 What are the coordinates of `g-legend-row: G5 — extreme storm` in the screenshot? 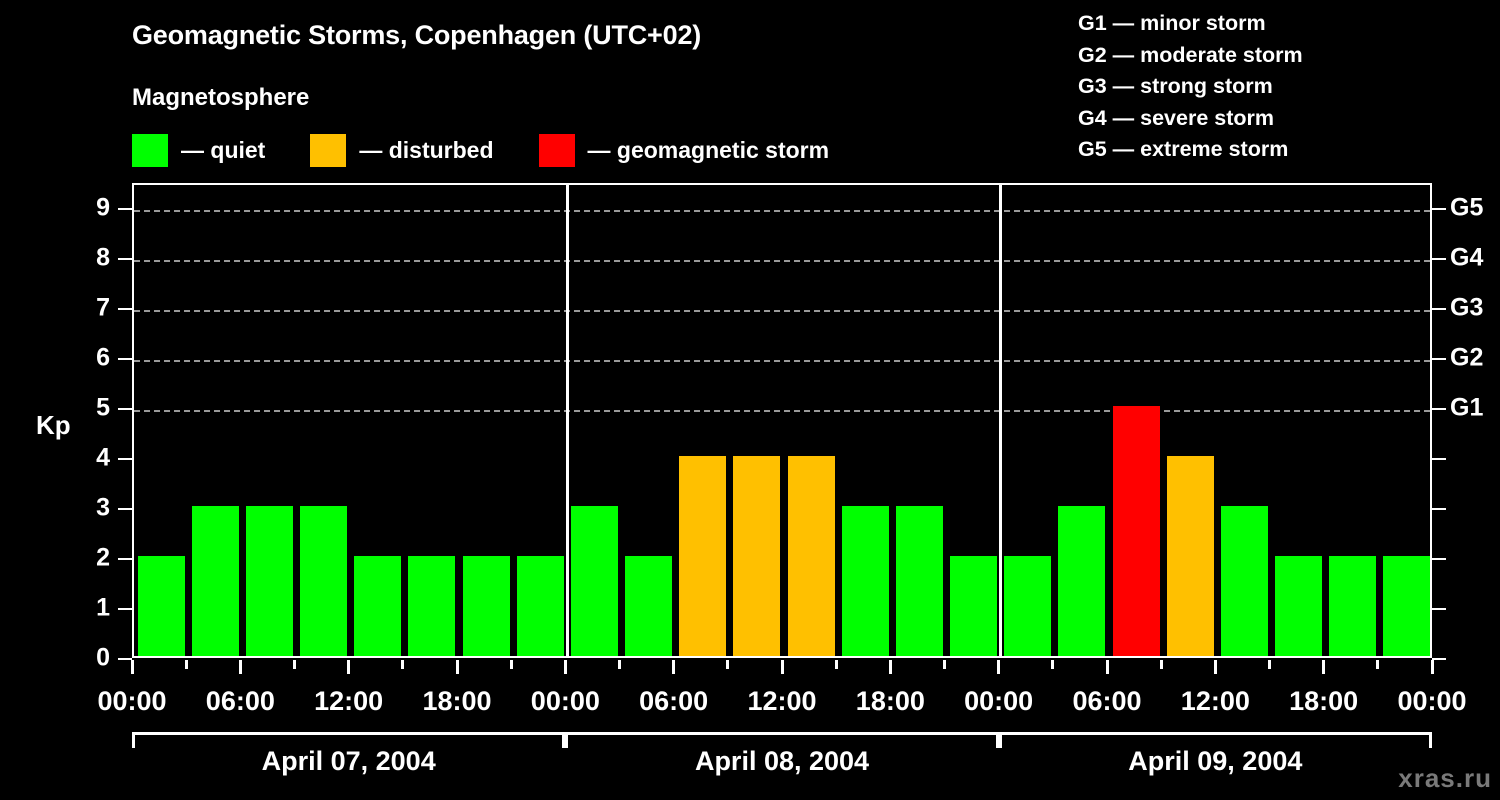 It's located at (1183, 149).